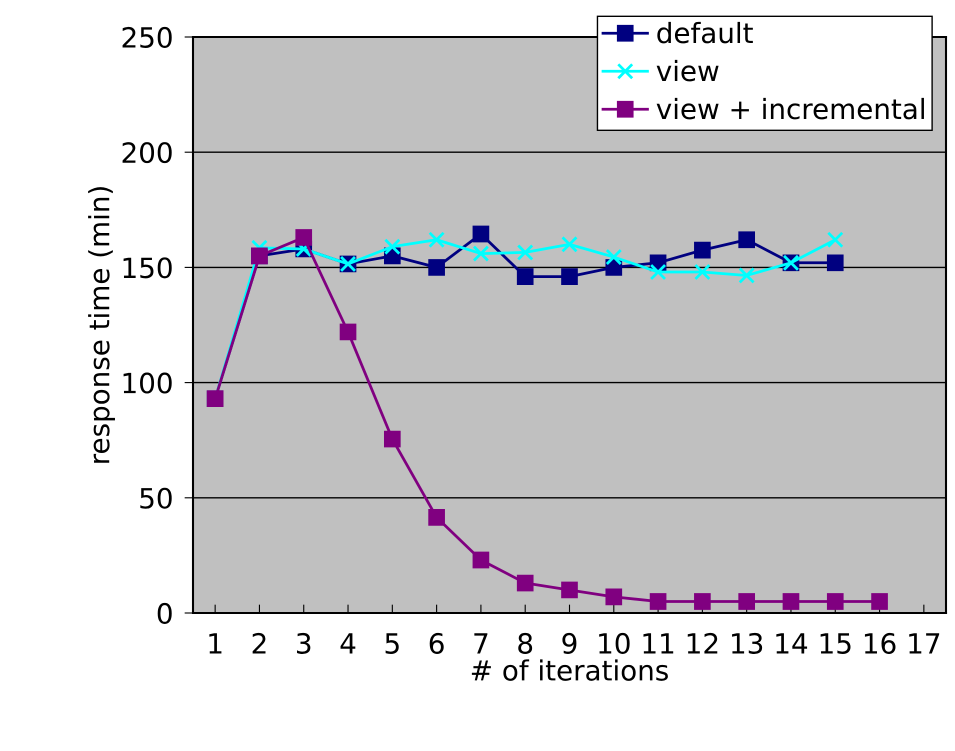 Image resolution: width=955 pixels, height=751 pixels. Describe the element at coordinates (614, 643) in the screenshot. I see `x-tick-label: 10` at that location.